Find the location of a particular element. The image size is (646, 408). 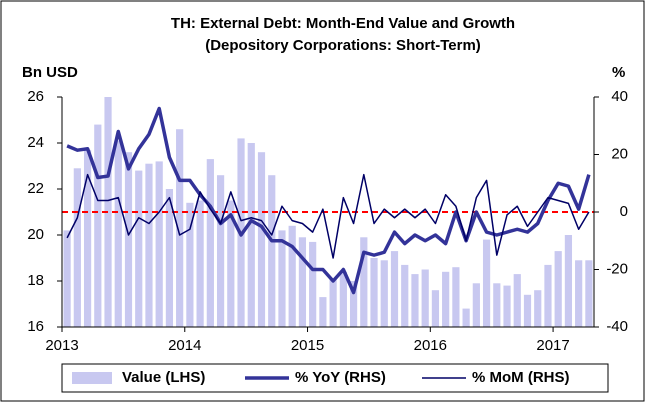

y-axis-label: Bn USD is located at coordinates (50, 72).